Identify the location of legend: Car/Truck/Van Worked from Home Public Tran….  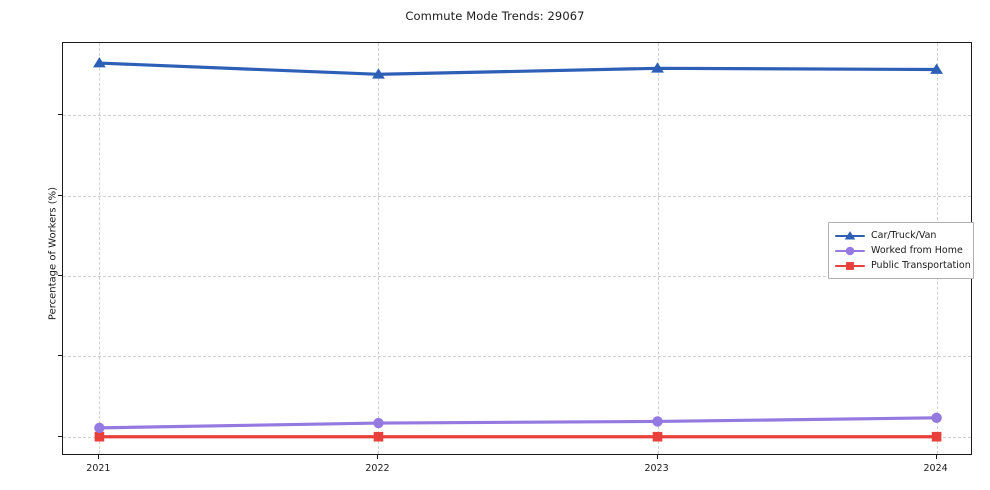
(901, 250).